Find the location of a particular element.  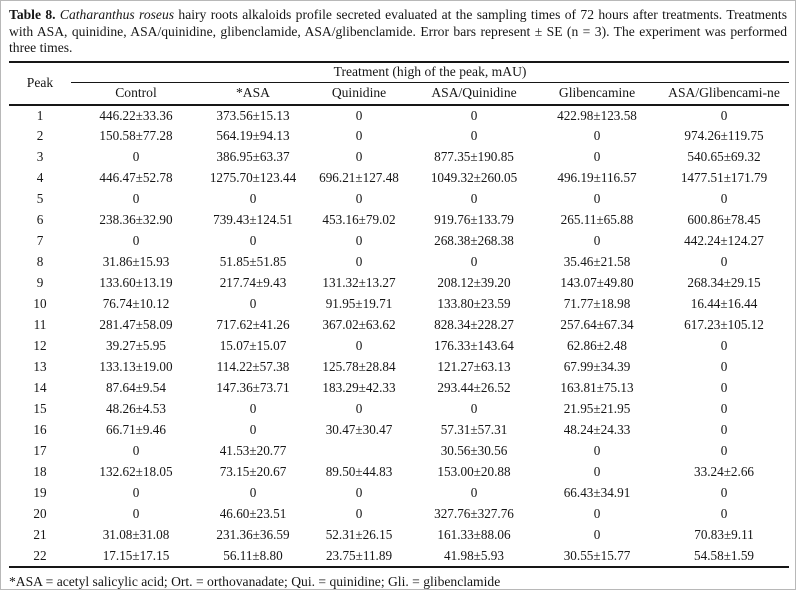

peak-number-cell: 16 is located at coordinates (40, 430).